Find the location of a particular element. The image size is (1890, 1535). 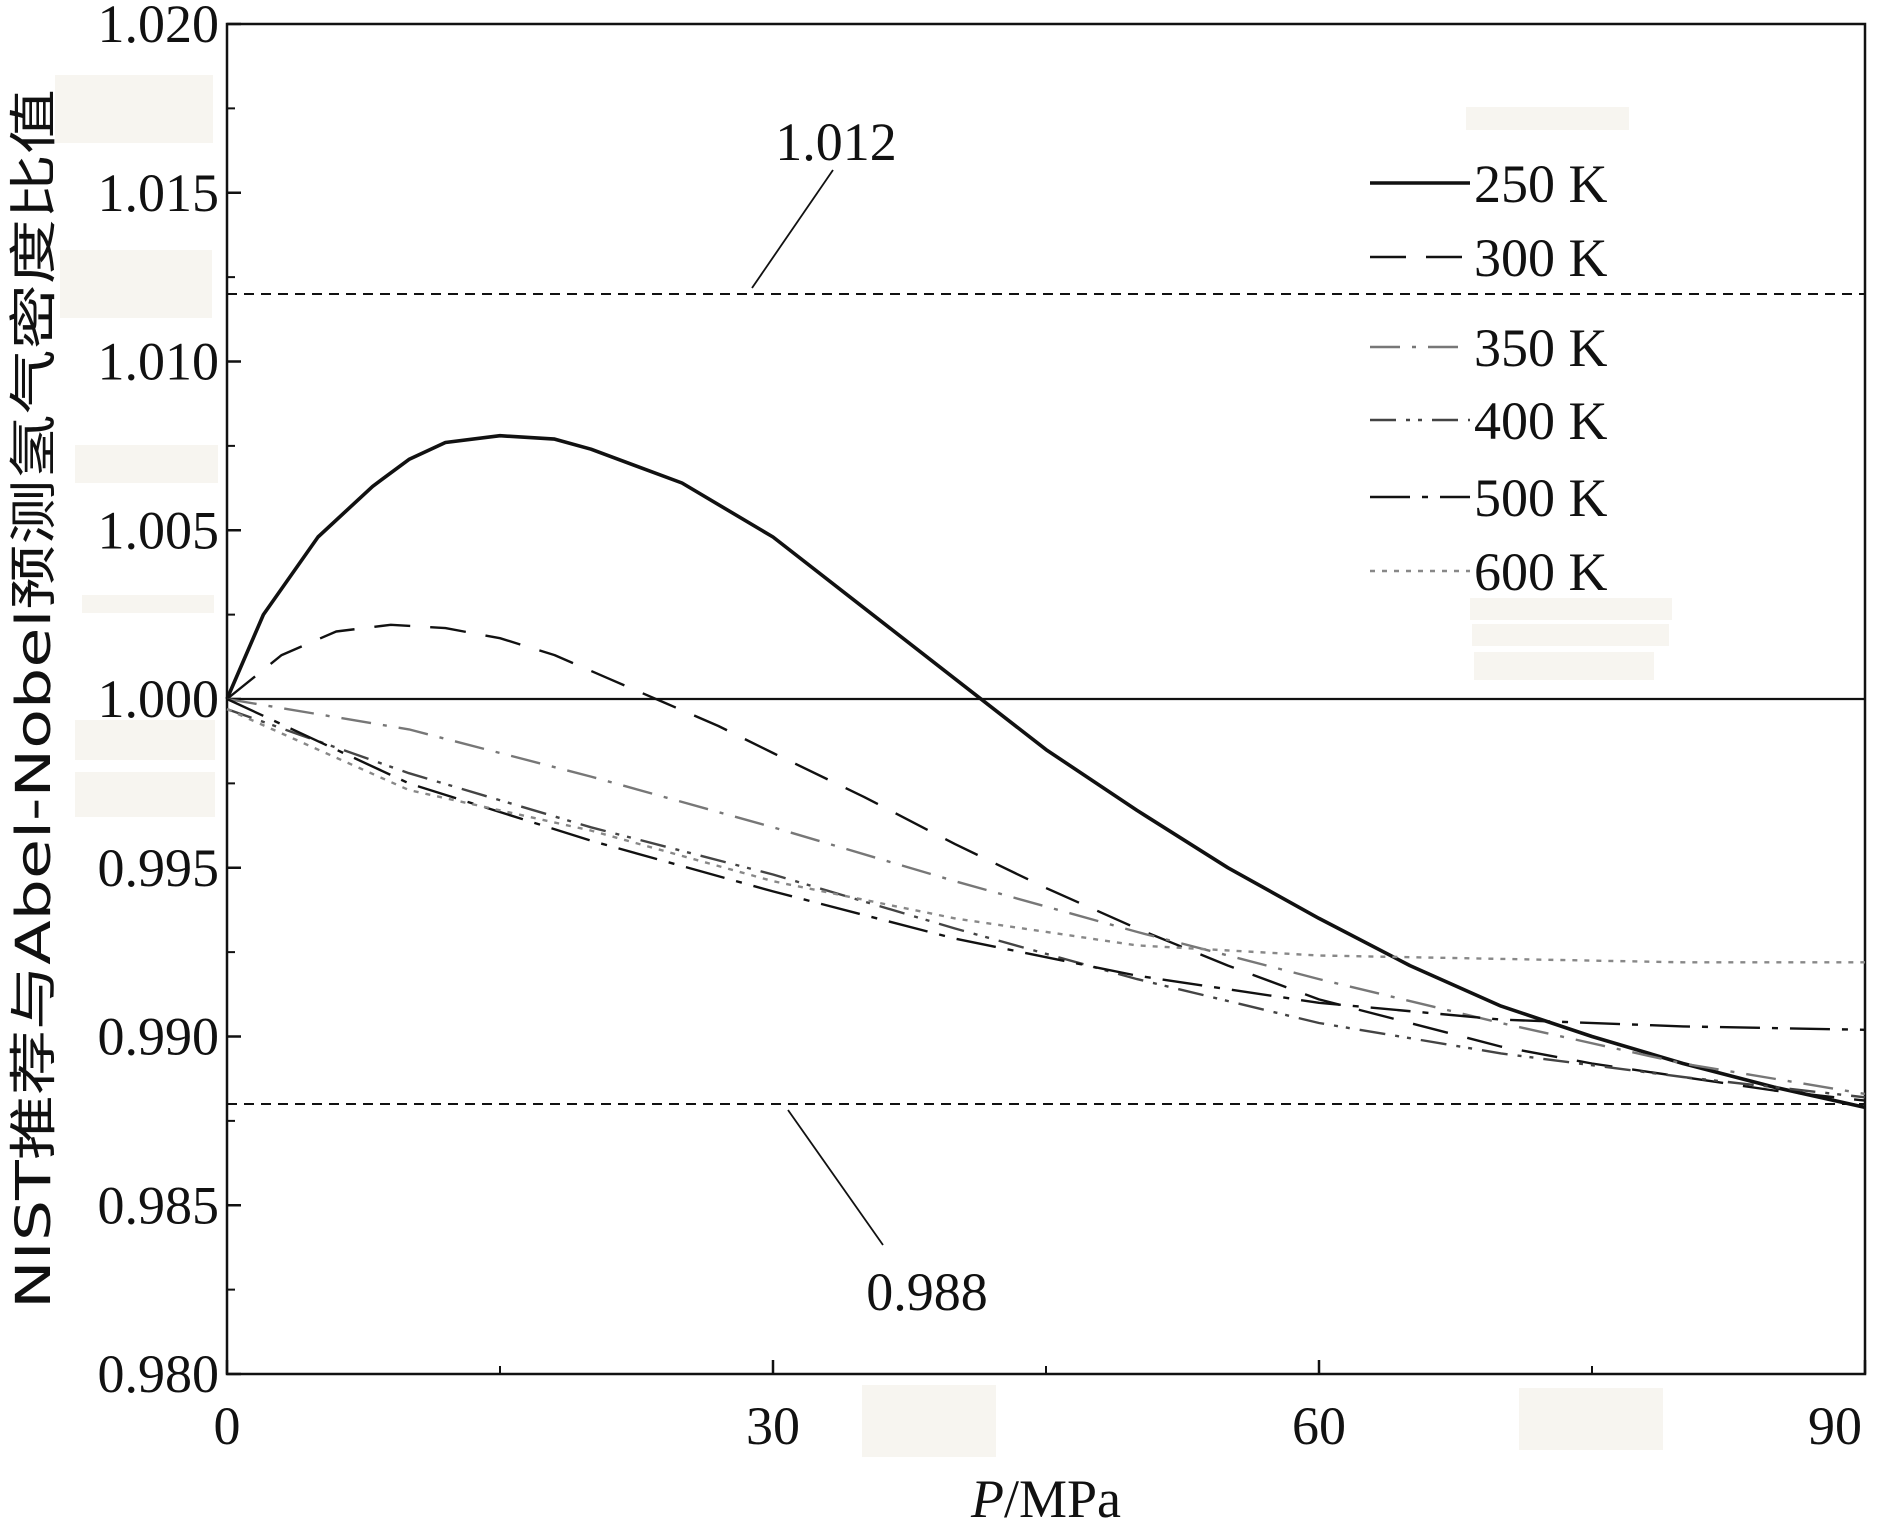

y-tick-label: 1.015 is located at coordinates (159, 193).